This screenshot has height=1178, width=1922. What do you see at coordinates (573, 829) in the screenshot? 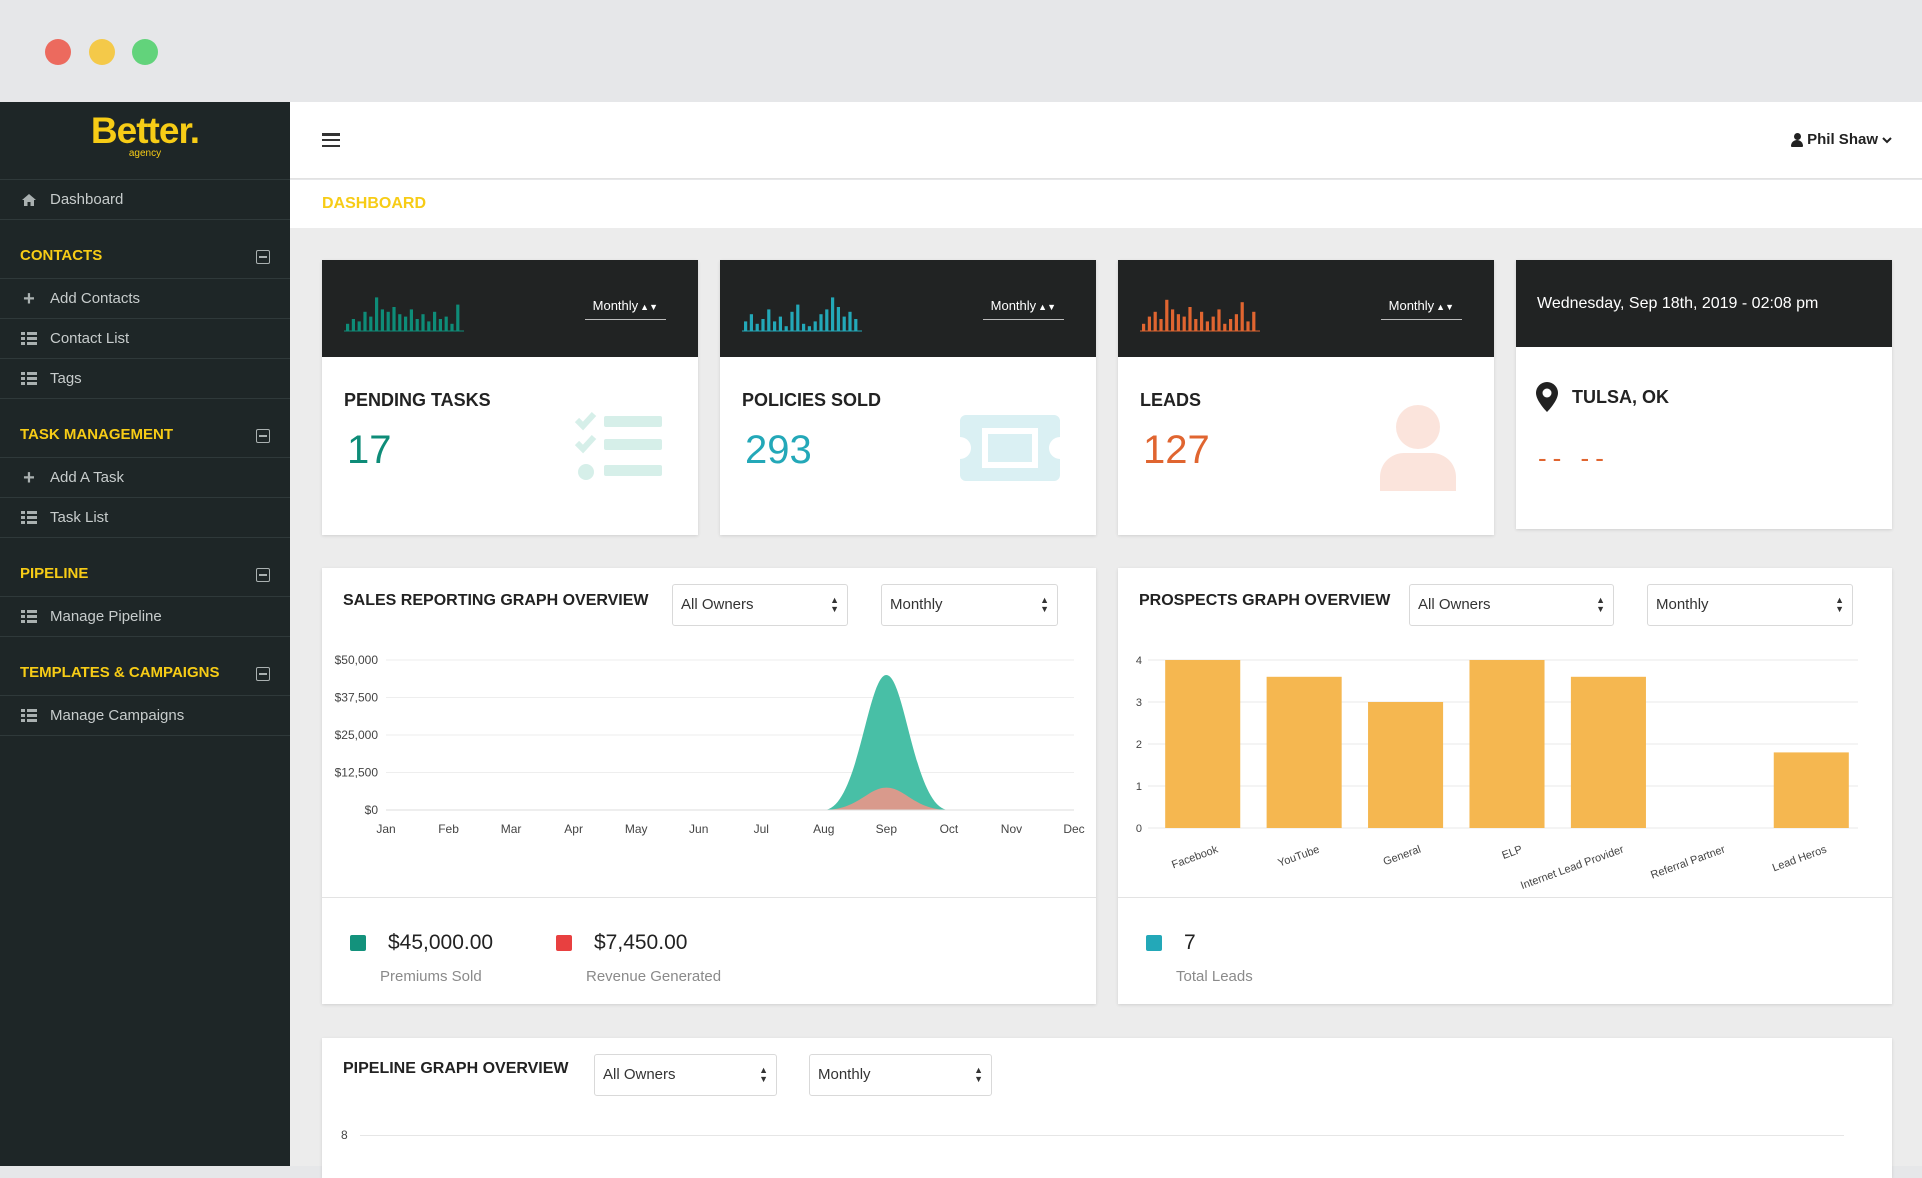
I see `x-tick-label: Apr` at bounding box center [573, 829].